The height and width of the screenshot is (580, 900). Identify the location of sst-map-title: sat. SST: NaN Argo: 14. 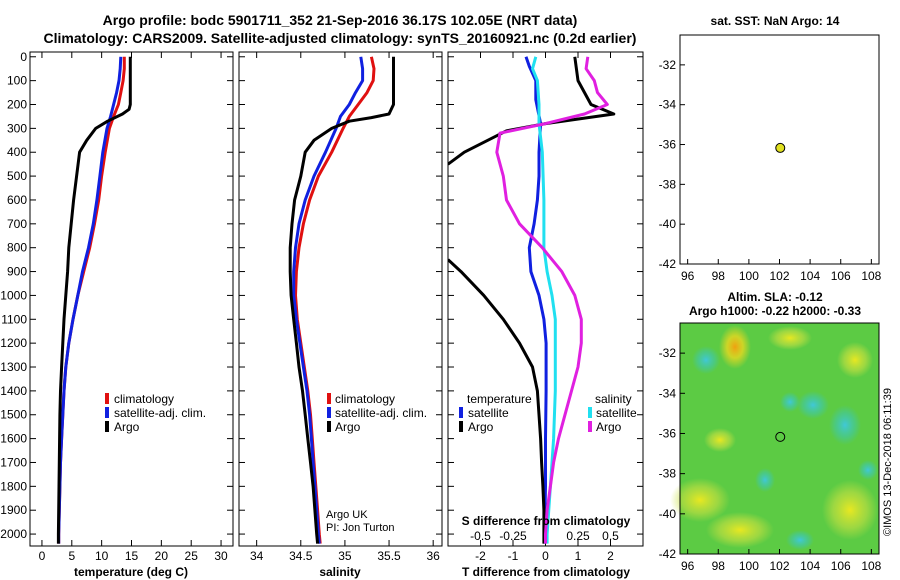
(775, 21).